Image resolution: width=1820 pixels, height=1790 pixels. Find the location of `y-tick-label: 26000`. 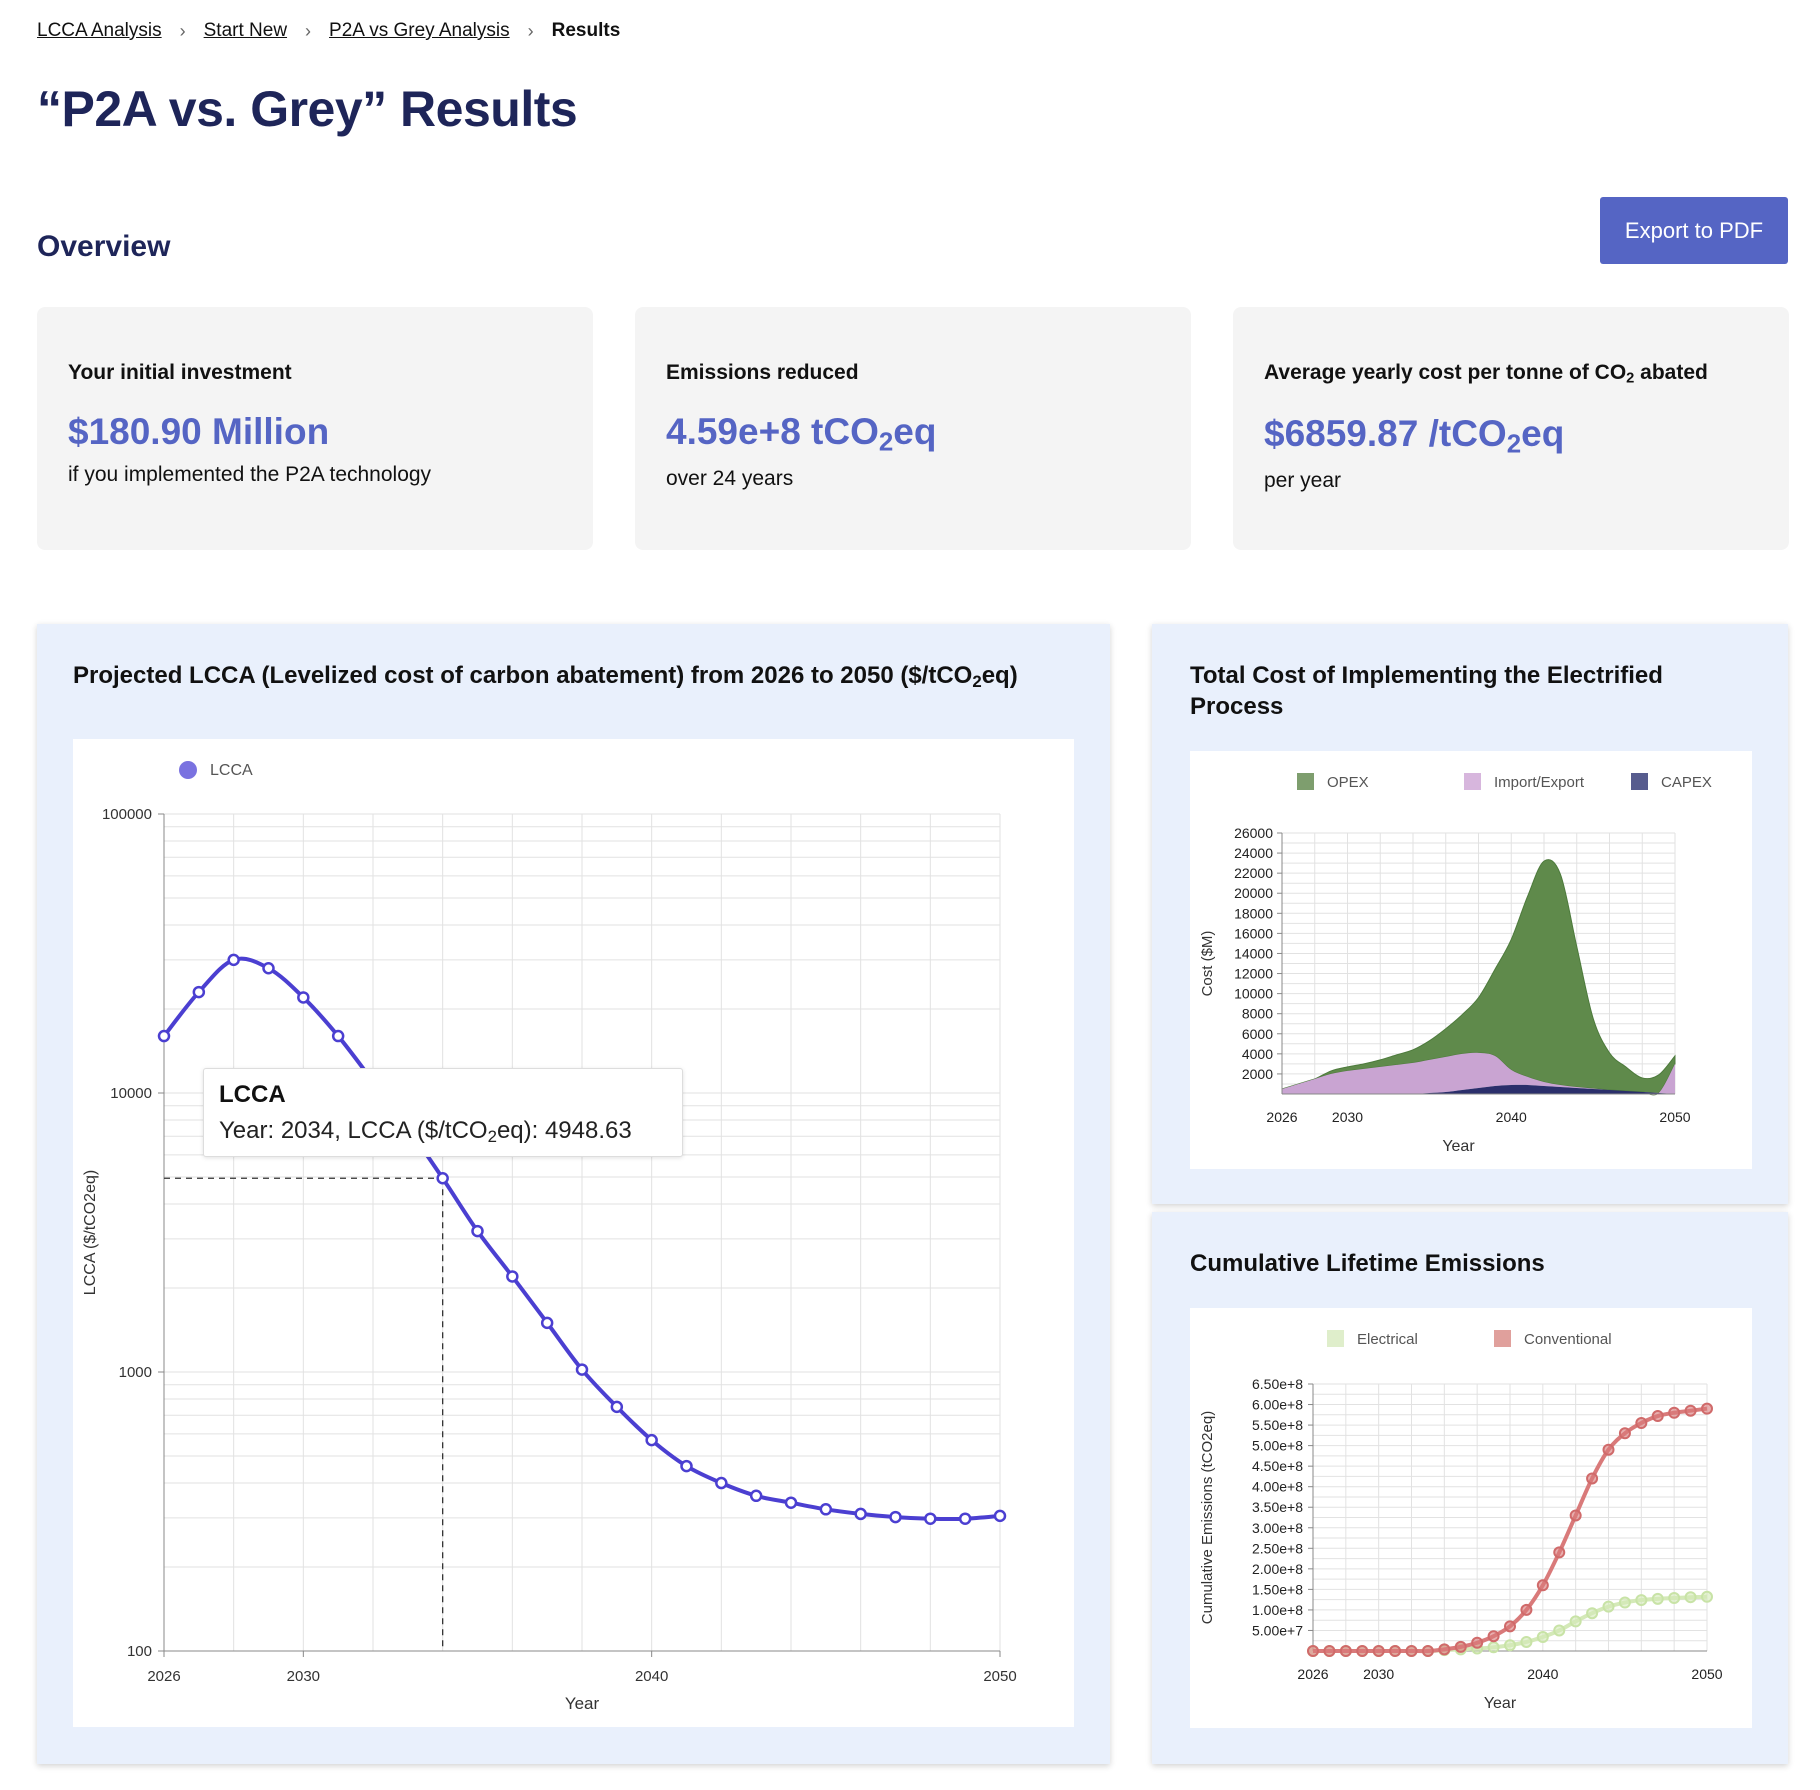

y-tick-label: 26000 is located at coordinates (1253, 833).